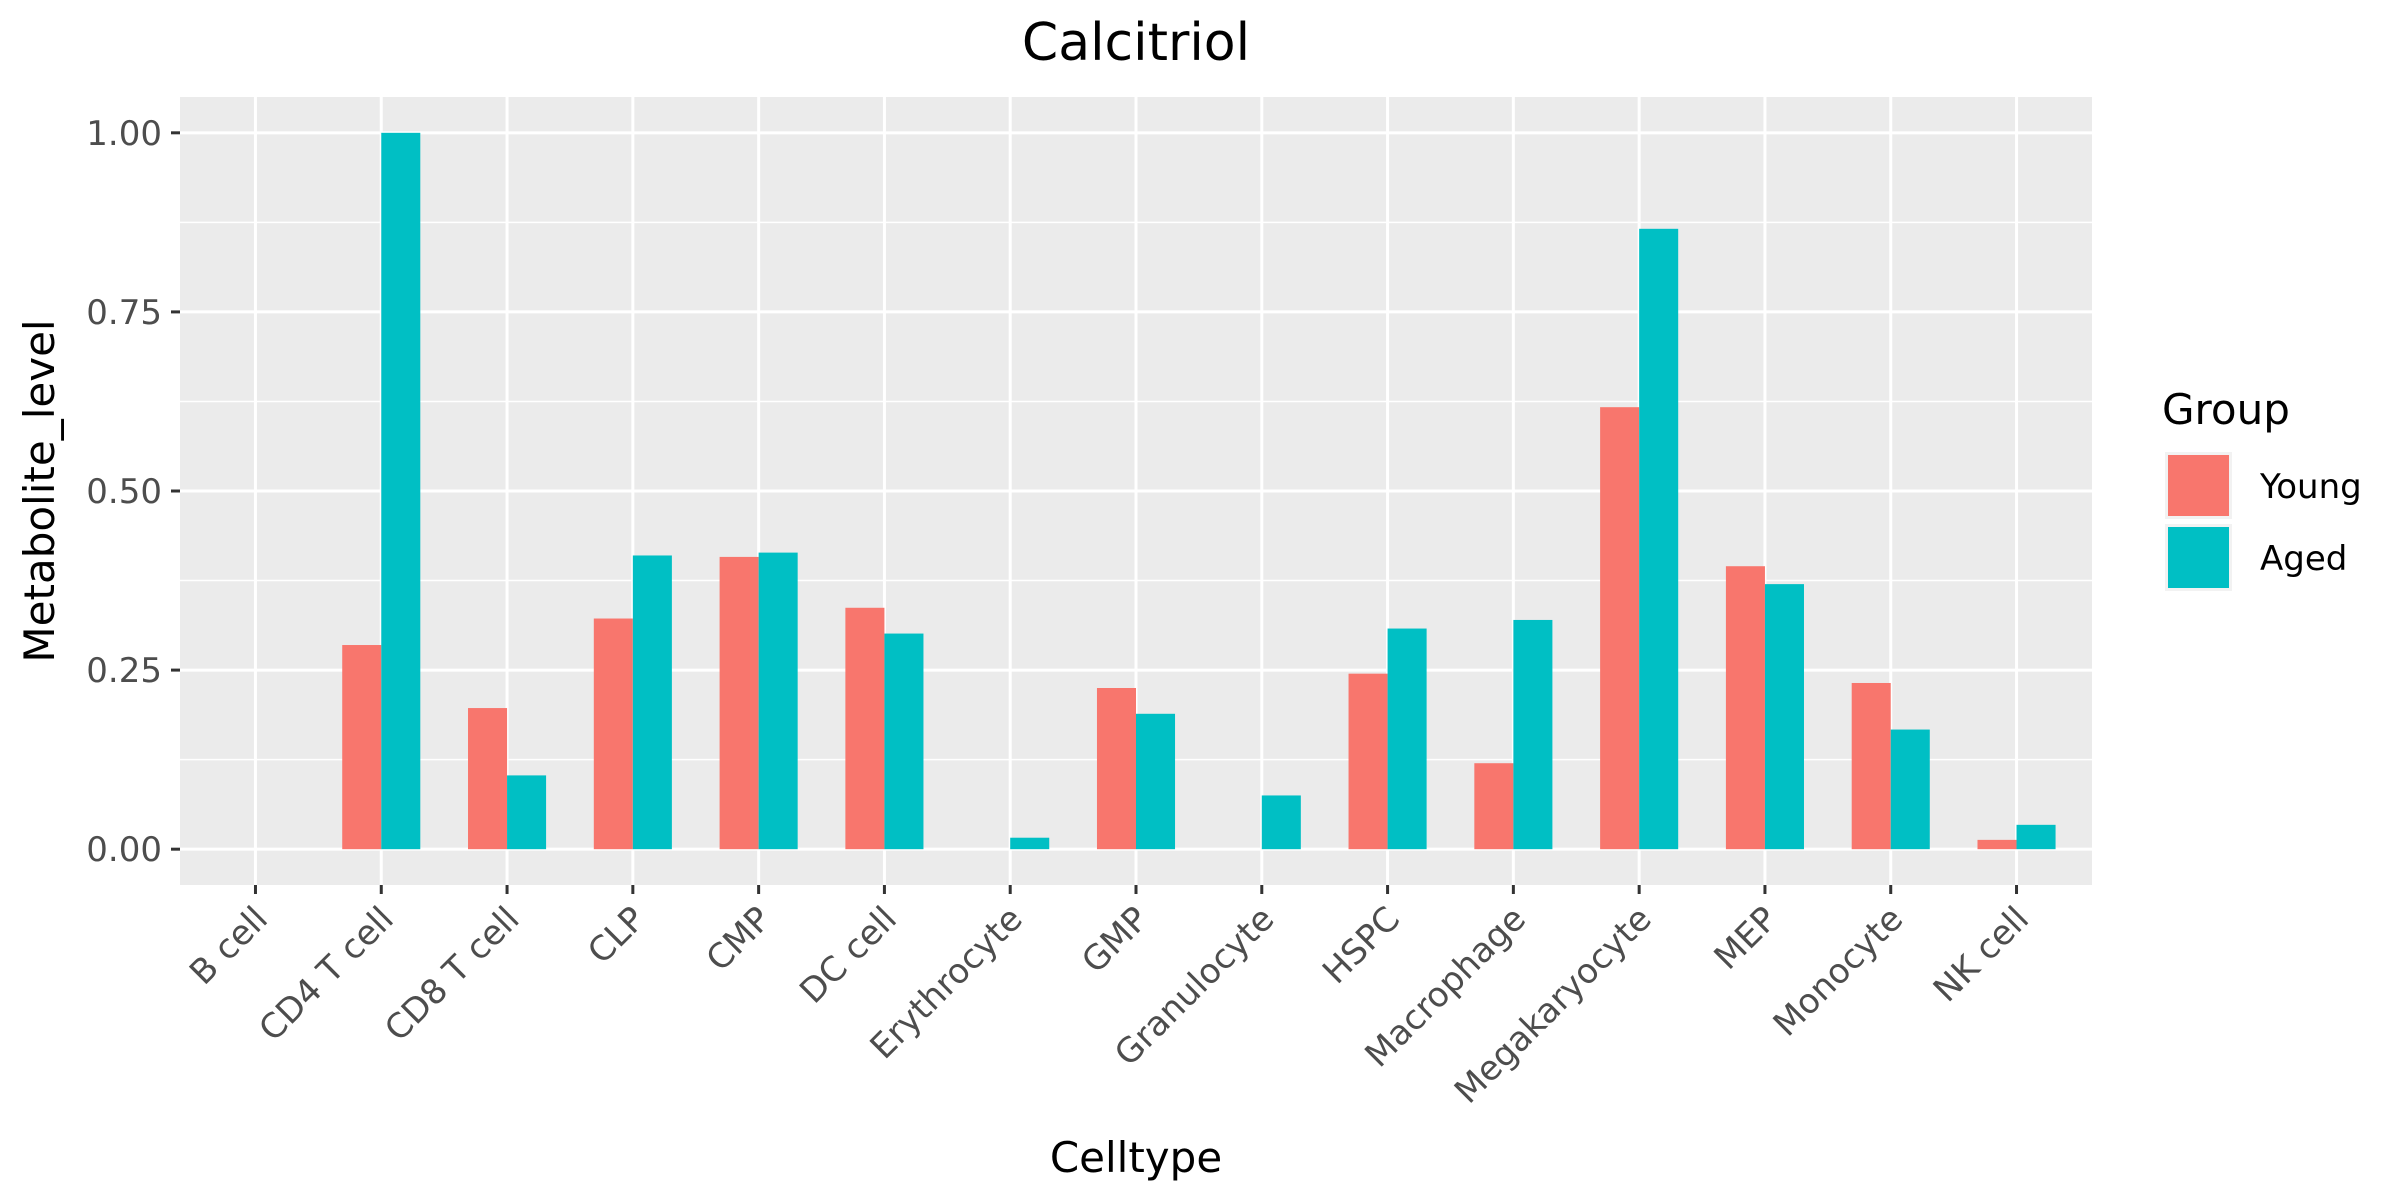 This screenshot has width=2400, height=1200. I want to click on y-tick-label: 0.75, so click(124, 313).